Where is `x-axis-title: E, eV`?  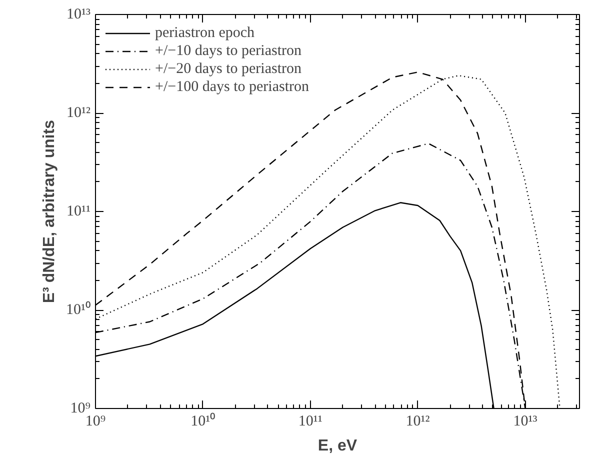
x-axis-title: E, eV is located at coordinates (338, 446).